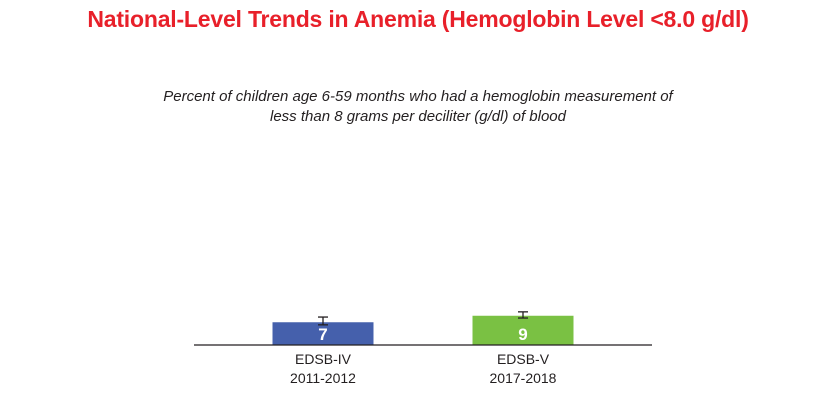 This screenshot has height=400, width=836. Describe the element at coordinates (523, 359) in the screenshot. I see `x-tick-label-2-line-1: EDSB-V` at that location.